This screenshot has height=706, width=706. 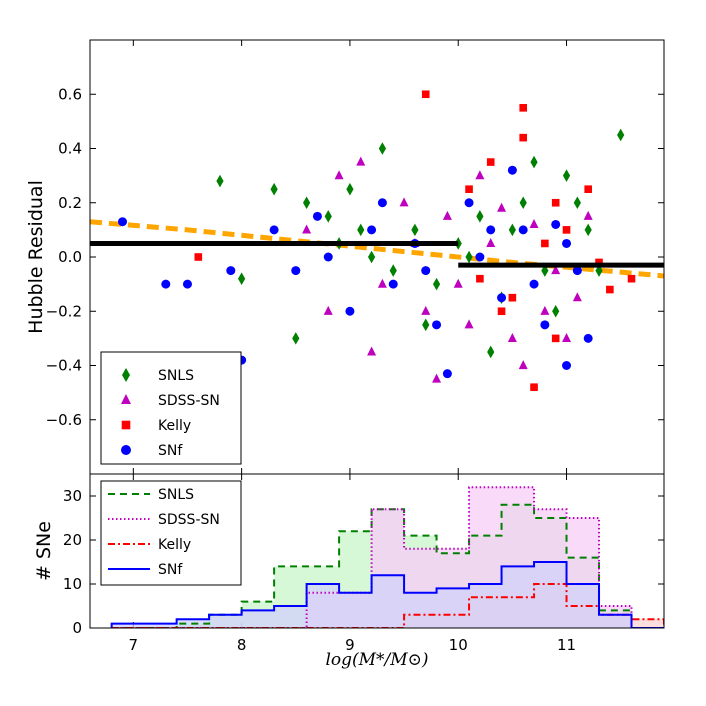 I want to click on legend-label-snf: SNf, so click(x=170, y=451).